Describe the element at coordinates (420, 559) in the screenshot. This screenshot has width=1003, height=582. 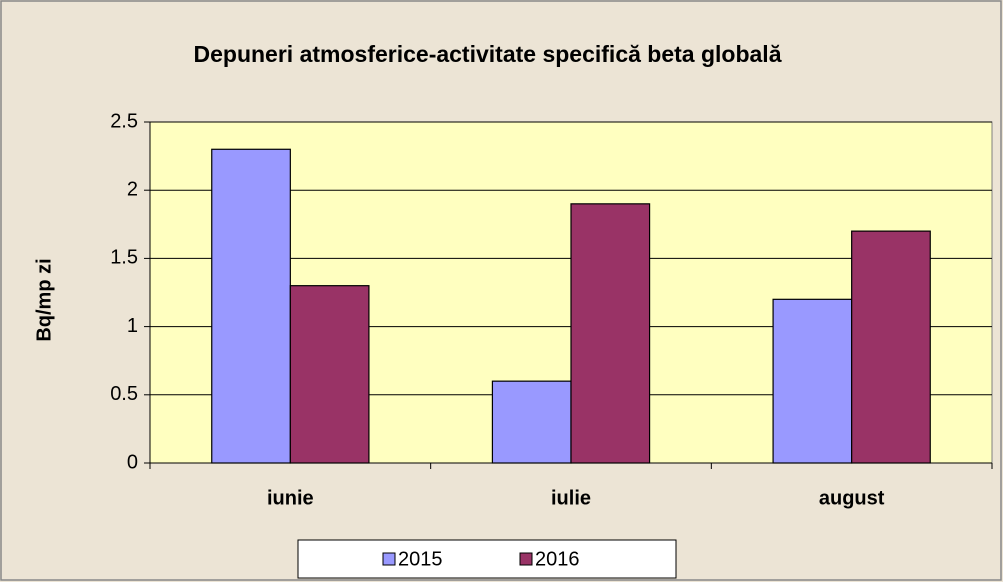
I see `legend-label: 2015` at that location.